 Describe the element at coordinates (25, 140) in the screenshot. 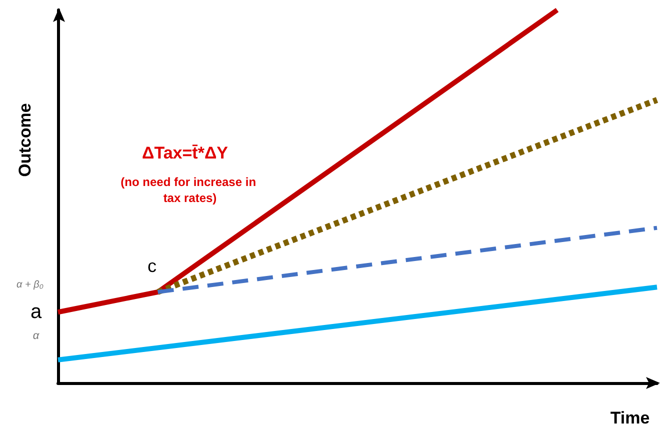

I see `y-axis-title: Outcome` at that location.